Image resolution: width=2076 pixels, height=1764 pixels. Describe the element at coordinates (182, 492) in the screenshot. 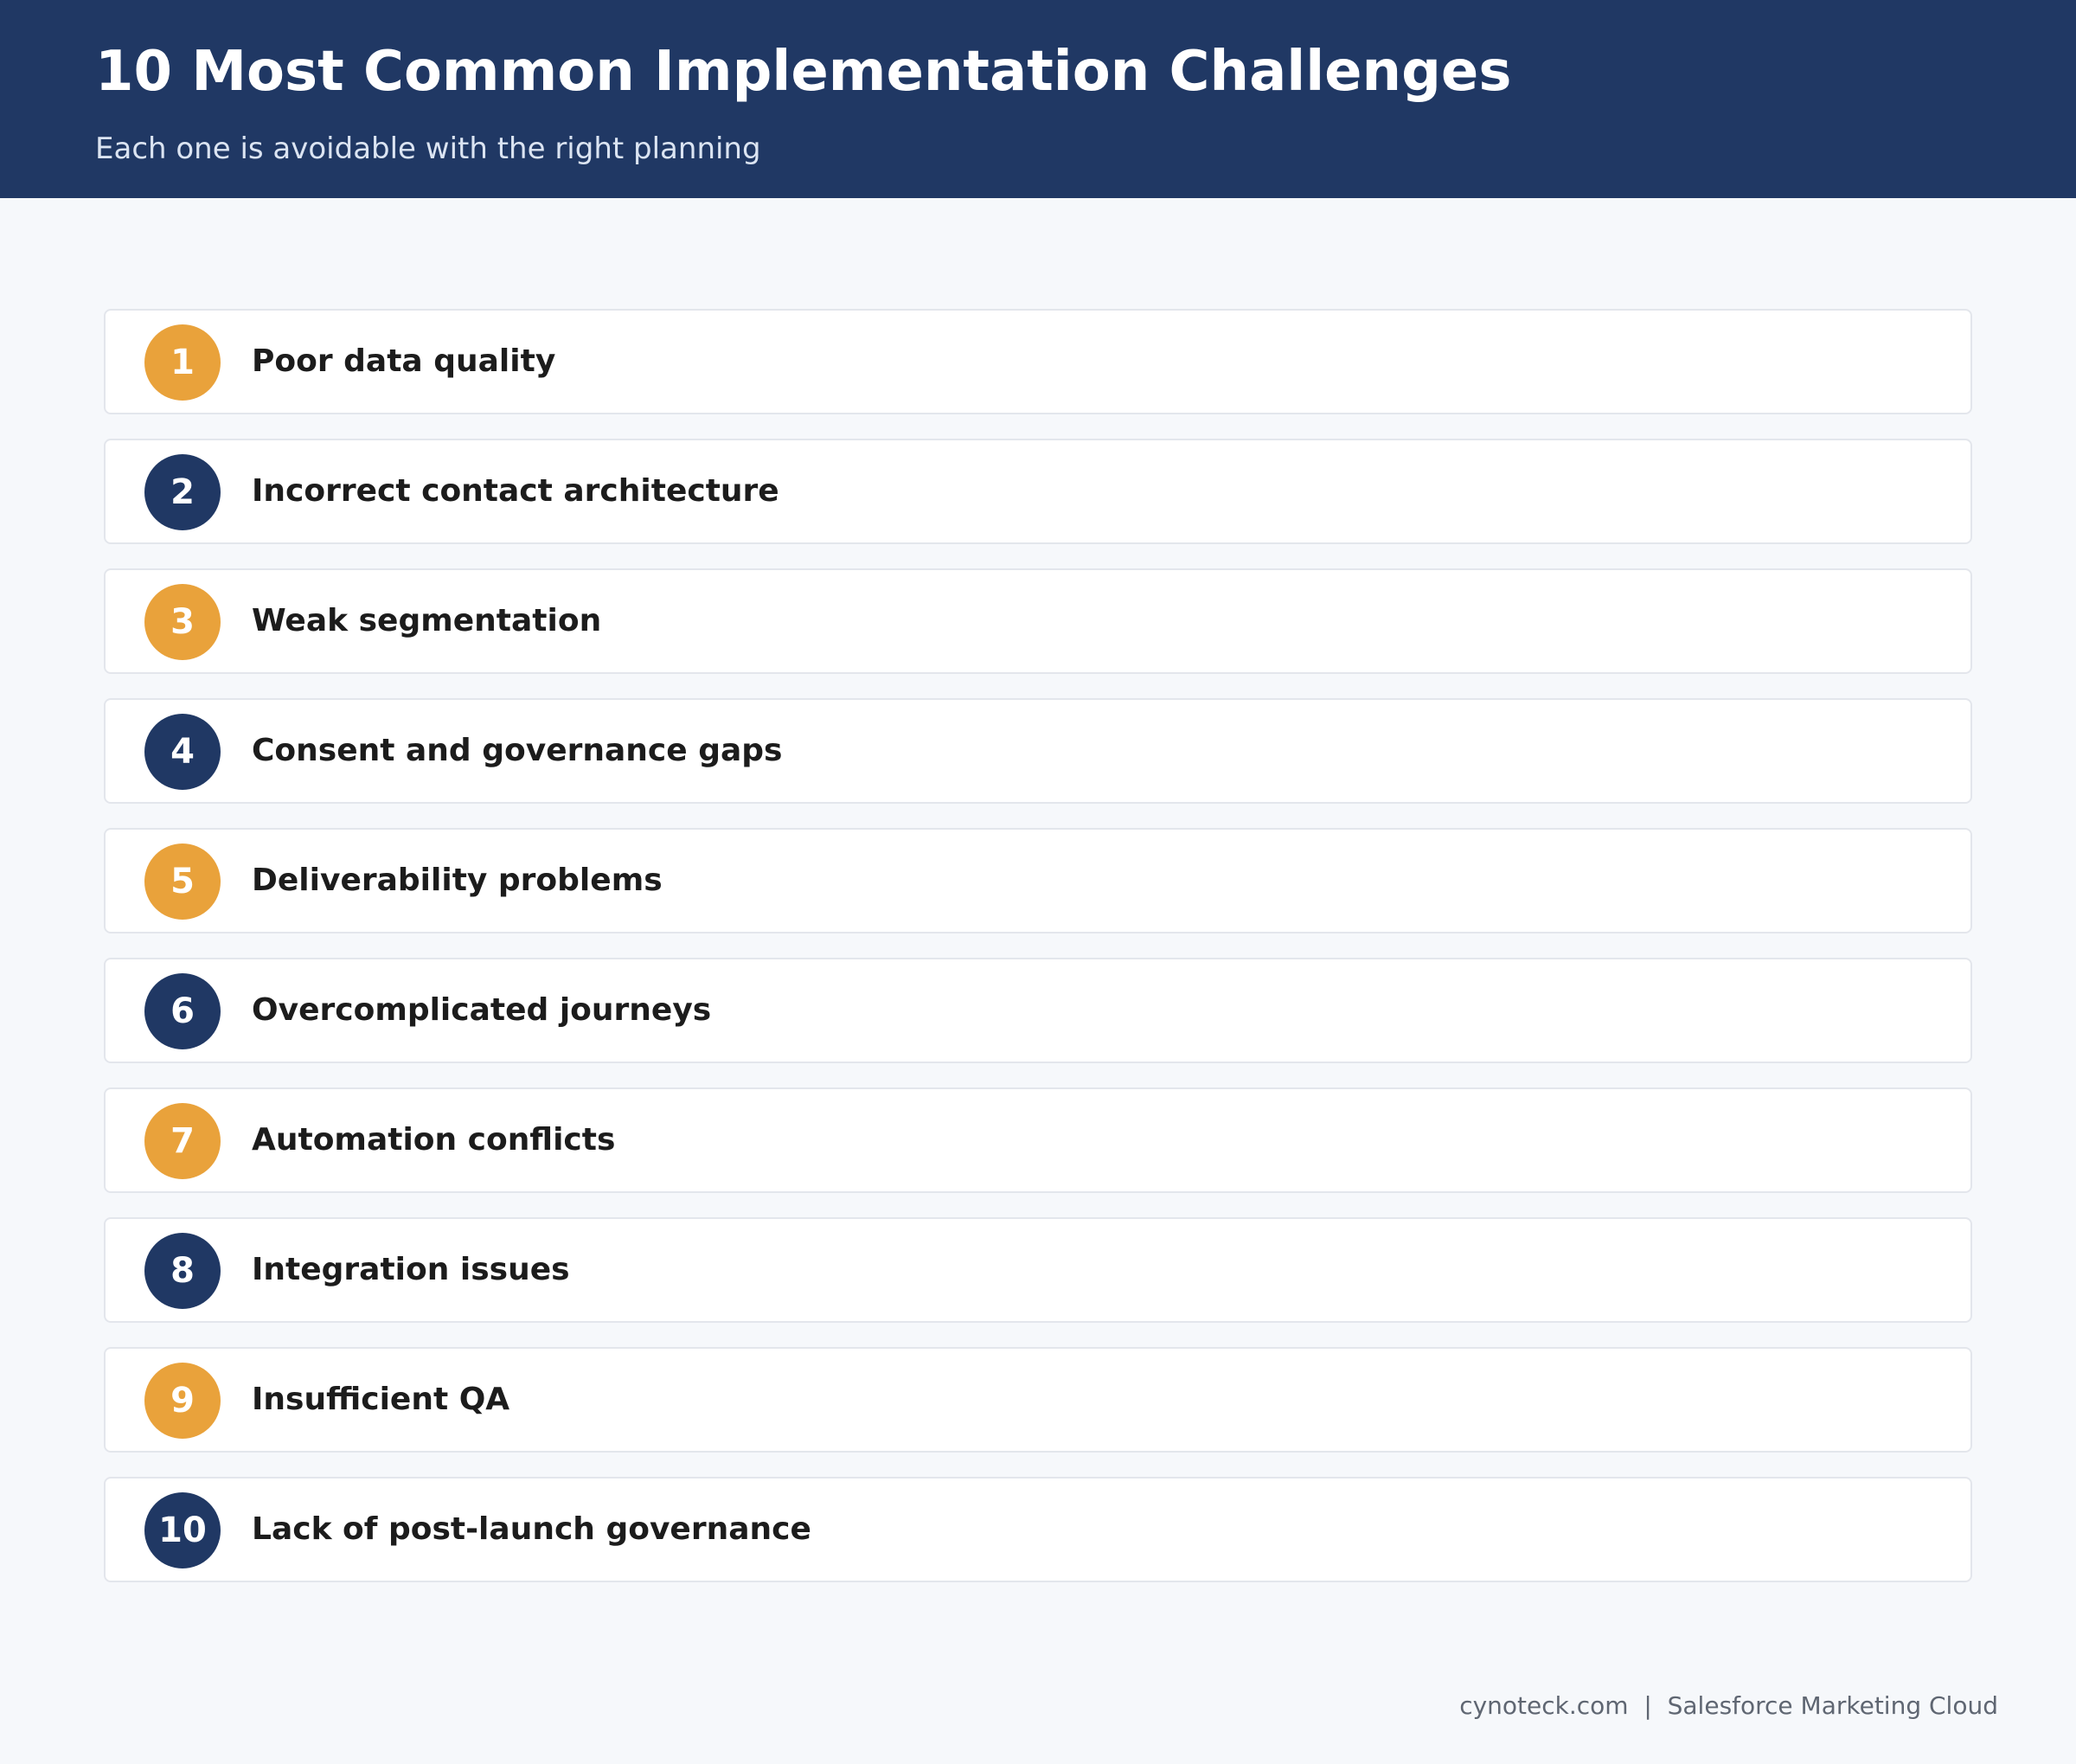

I see `challenge-number-badge: 2` at that location.